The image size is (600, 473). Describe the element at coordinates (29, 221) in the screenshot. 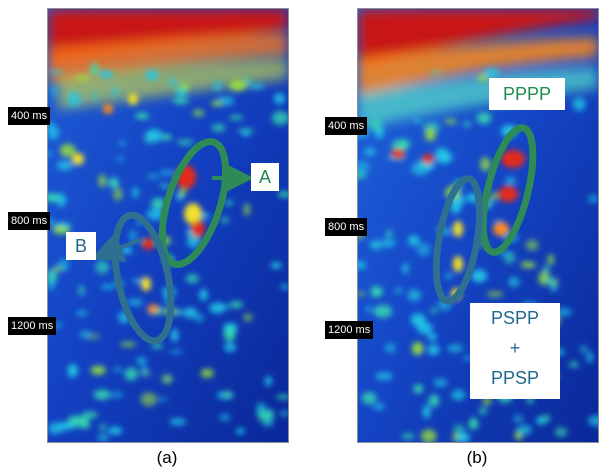

I see `time-label-800ms-a: 800 ms` at that location.